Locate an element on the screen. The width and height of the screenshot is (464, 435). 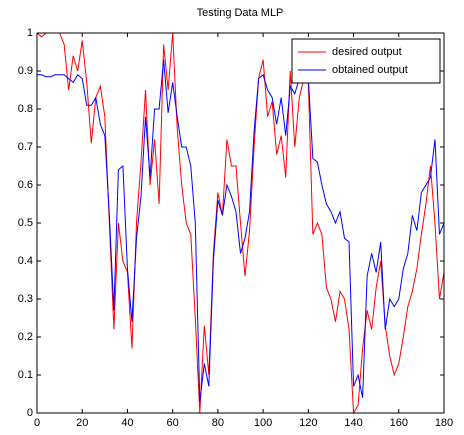
x-tick-label: 100 is located at coordinates (263, 423).